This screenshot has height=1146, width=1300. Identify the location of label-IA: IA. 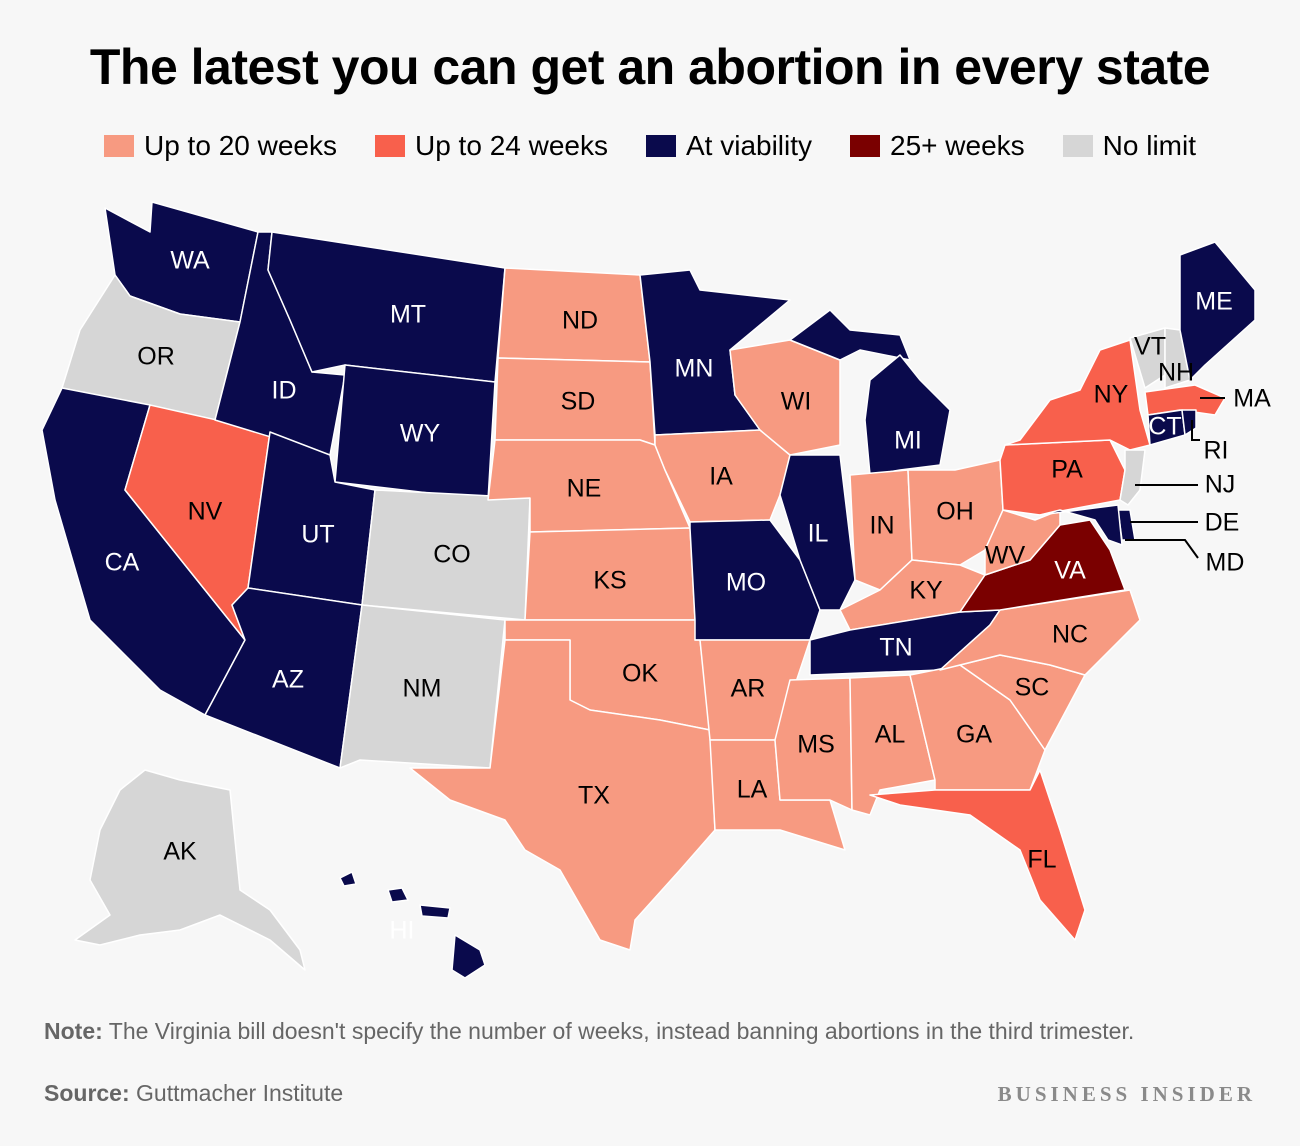
(721, 477).